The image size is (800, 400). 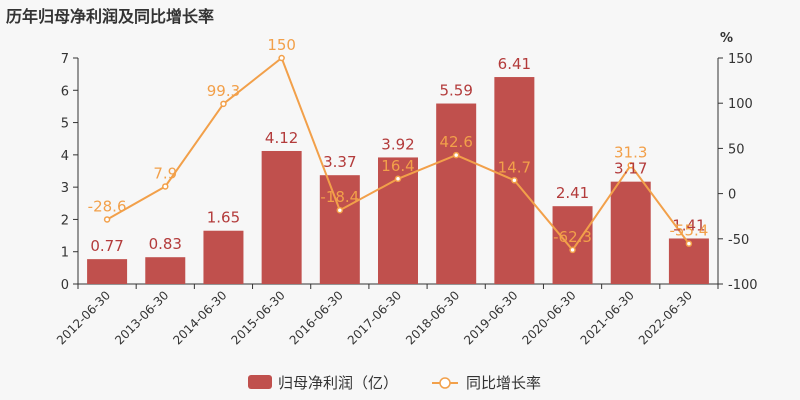 I want to click on line-value-label: 42.6, so click(x=455, y=142).